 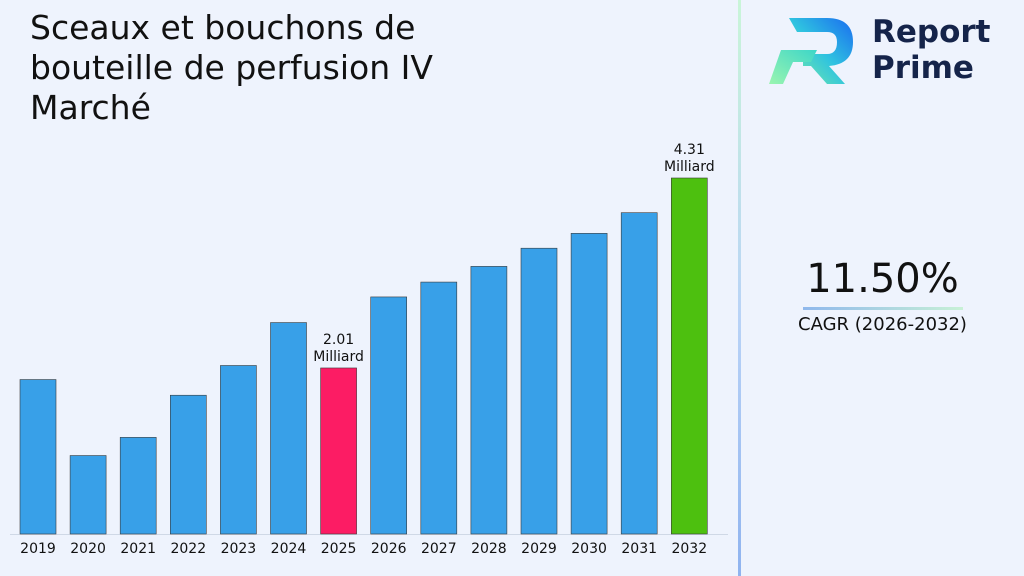 I want to click on bar-2025, so click(x=338, y=451).